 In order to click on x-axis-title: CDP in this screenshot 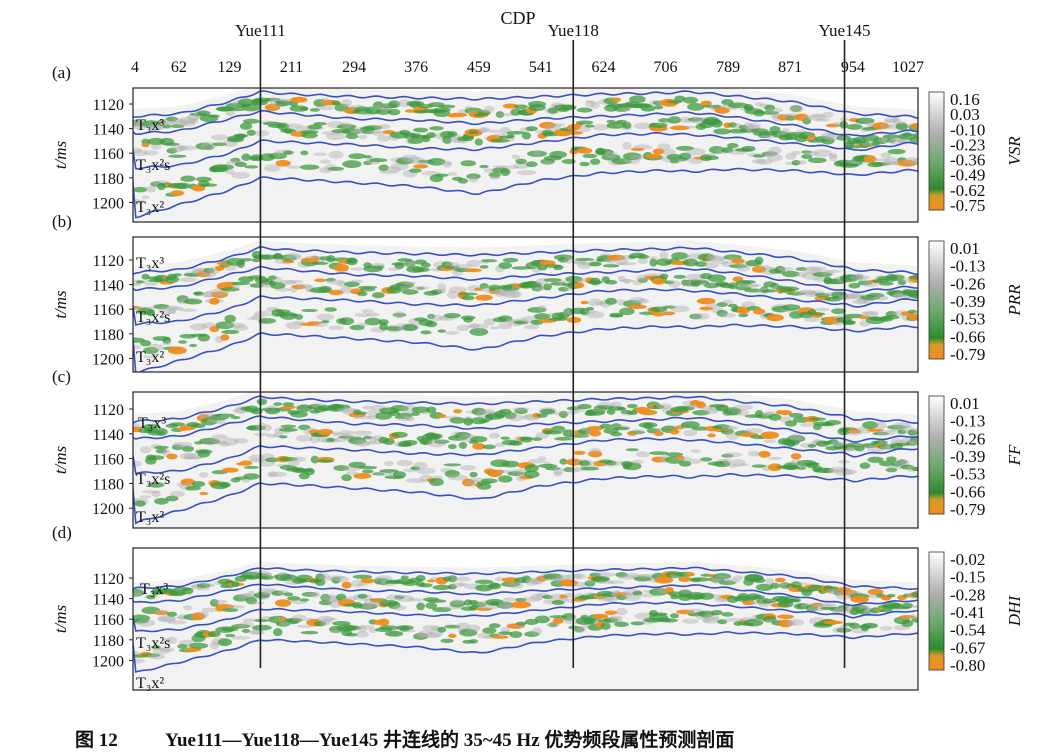, I will do `click(517, 18)`.